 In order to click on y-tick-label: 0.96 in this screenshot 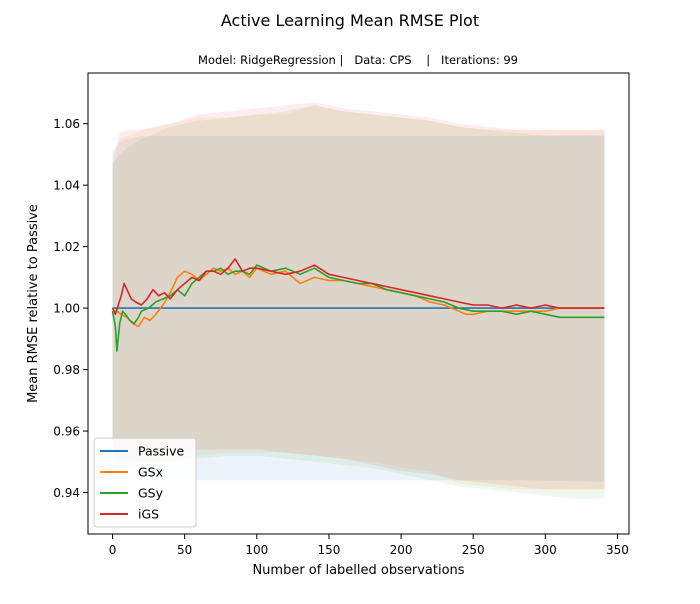, I will do `click(66, 432)`.